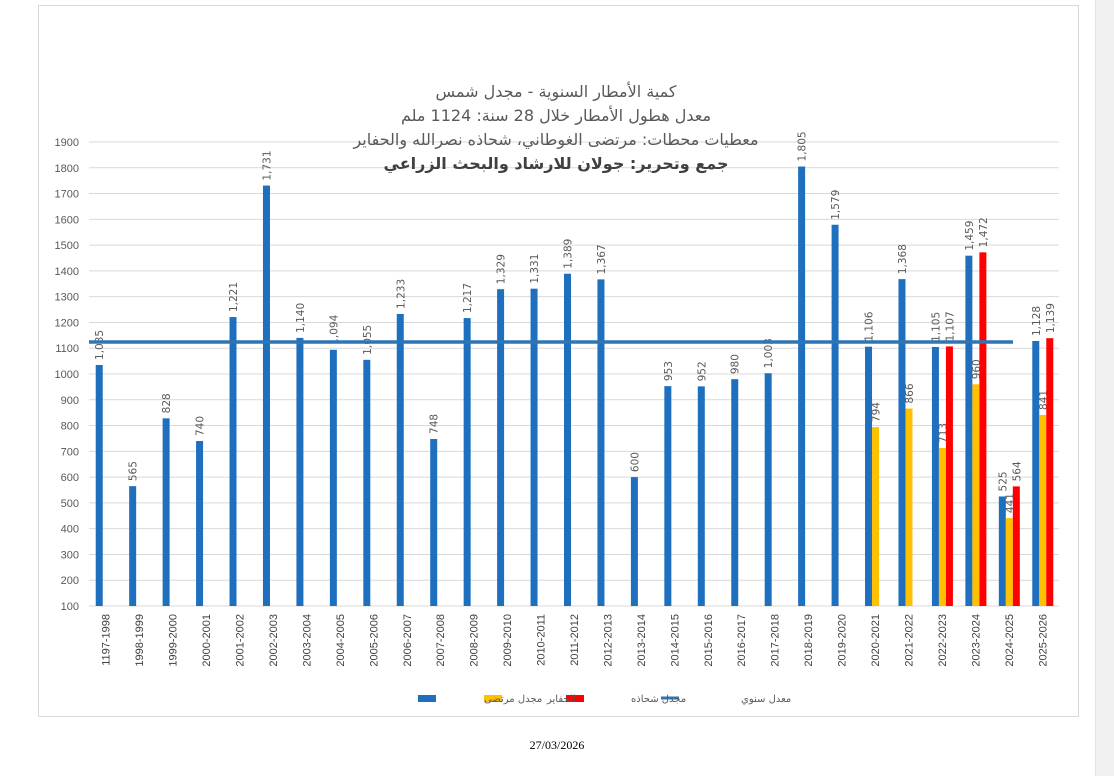  Describe the element at coordinates (1010, 640) in the screenshot. I see `x-tick-label: 2024-2025` at that location.